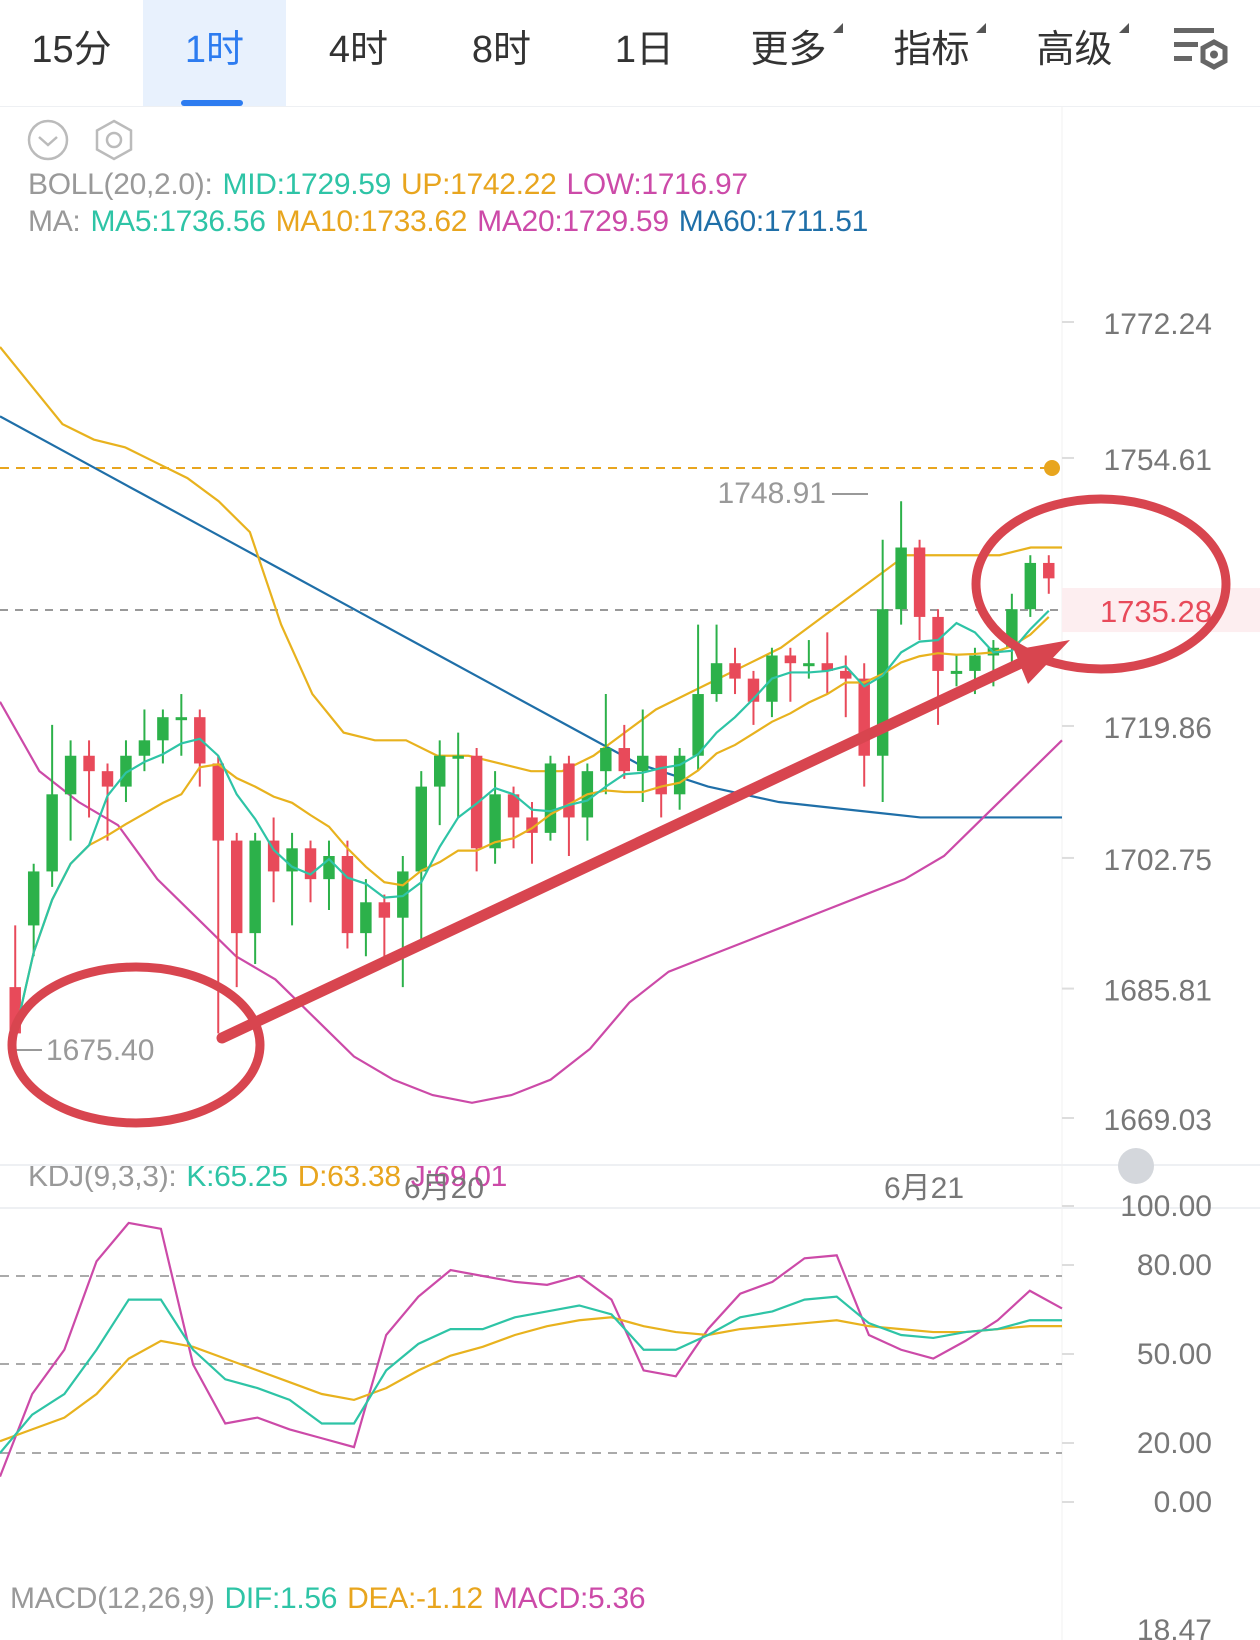 This screenshot has height=1640, width=1260. What do you see at coordinates (214, 53) in the screenshot?
I see `tab-1: 1时` at bounding box center [214, 53].